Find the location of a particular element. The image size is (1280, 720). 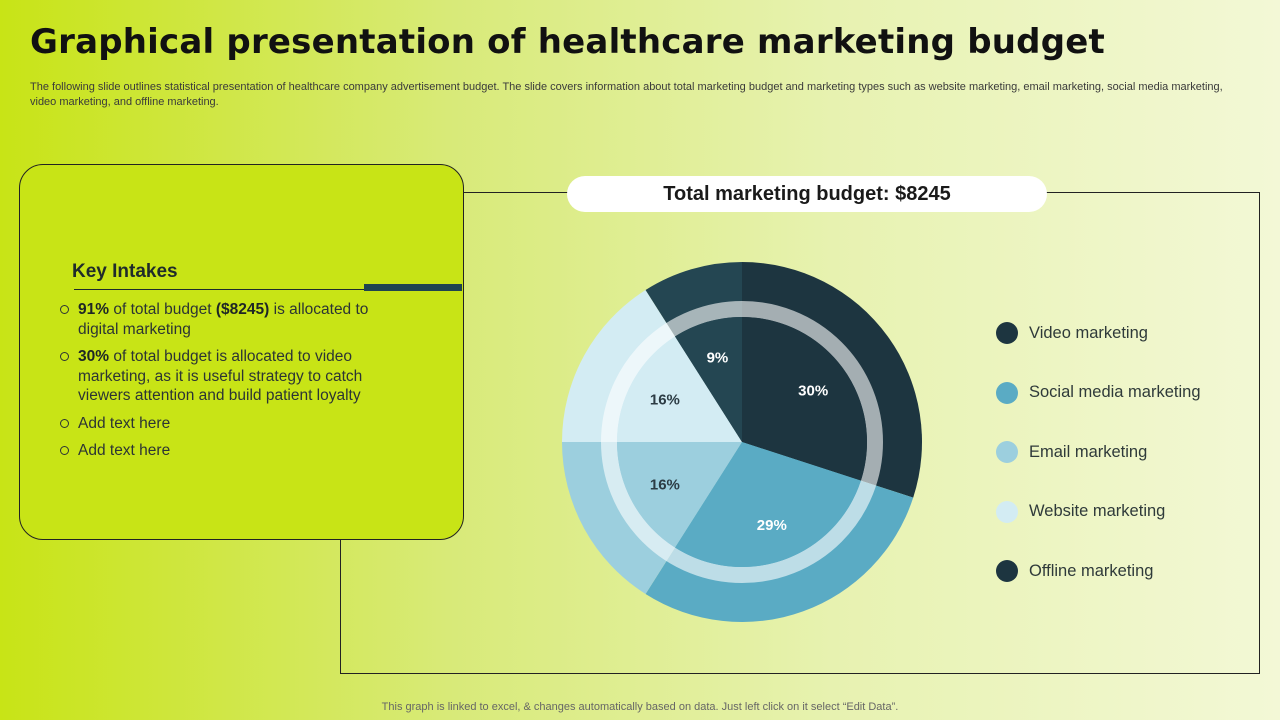

pie-label-social-media: 29% is located at coordinates (772, 525).